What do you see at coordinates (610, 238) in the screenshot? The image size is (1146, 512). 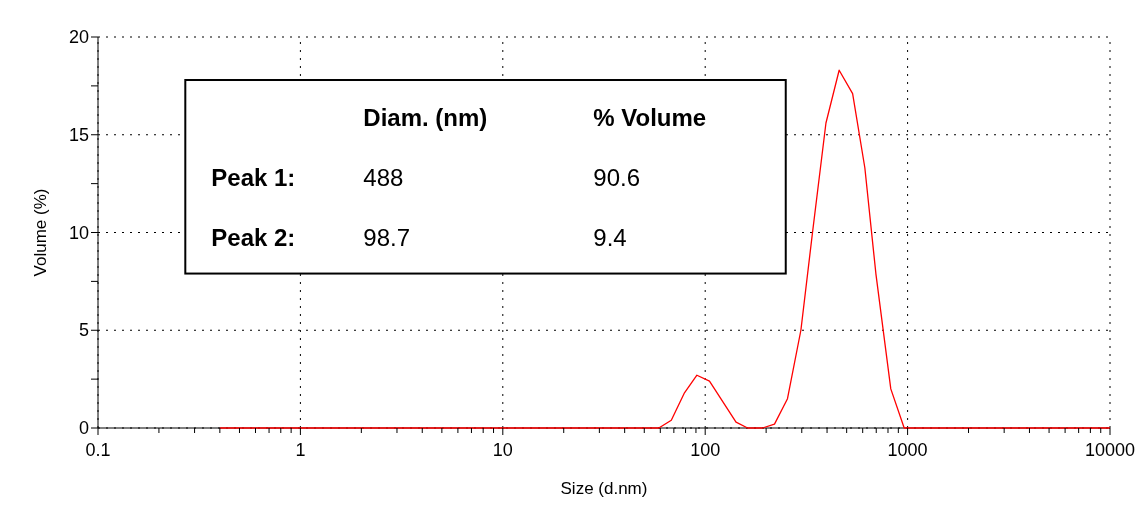 I see `annotation: 9.4` at bounding box center [610, 238].